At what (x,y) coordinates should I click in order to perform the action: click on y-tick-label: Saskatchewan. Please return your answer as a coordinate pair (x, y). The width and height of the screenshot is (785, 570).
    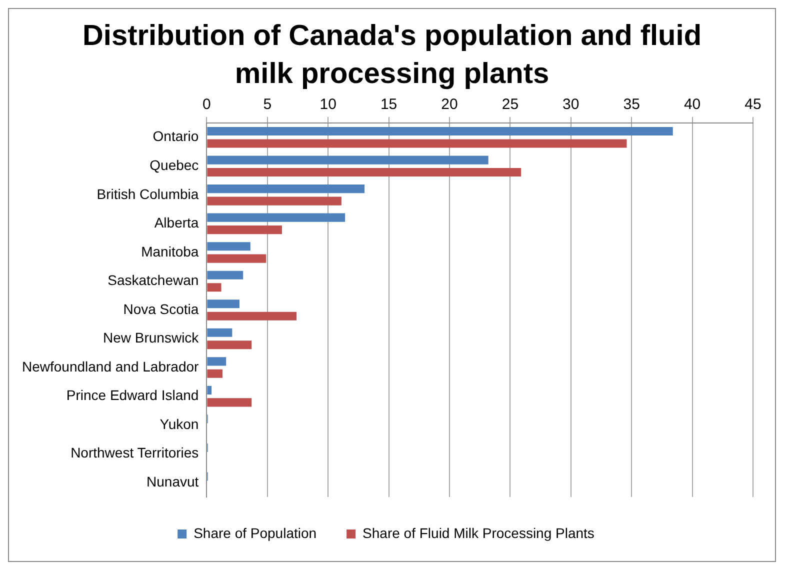
    Looking at the image, I should click on (153, 280).